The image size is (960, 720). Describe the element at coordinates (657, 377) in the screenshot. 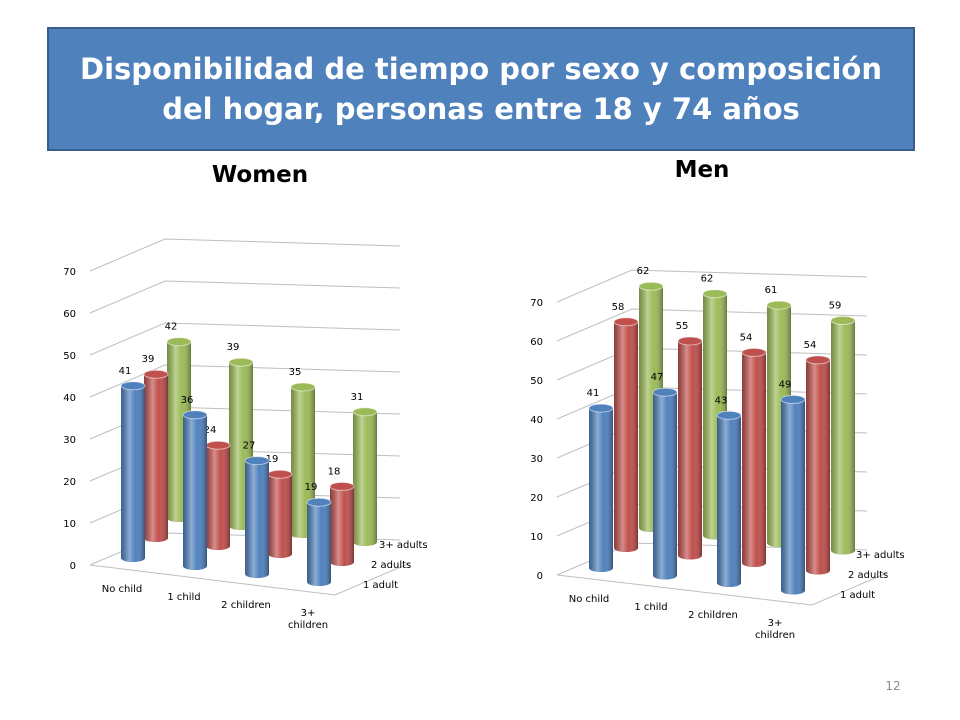

I see `data-label: 47` at that location.